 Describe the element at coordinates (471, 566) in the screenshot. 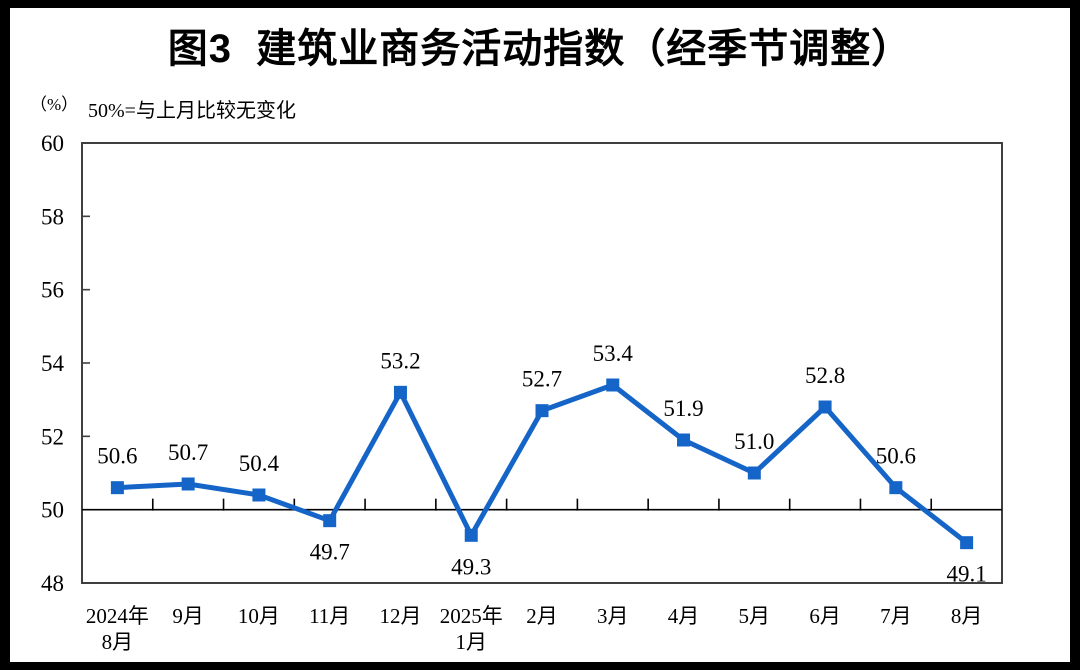

I see `data-point-label: 49.3` at that location.